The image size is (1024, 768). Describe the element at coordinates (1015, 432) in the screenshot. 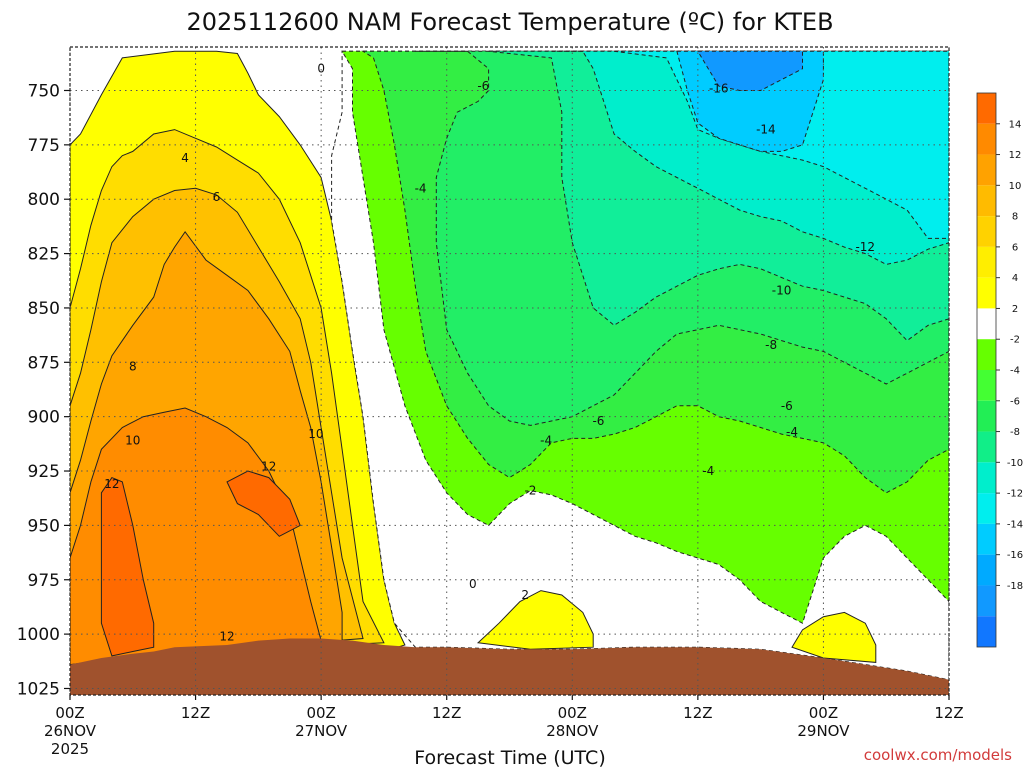

I see `colorbar-tick-label: -8` at that location.